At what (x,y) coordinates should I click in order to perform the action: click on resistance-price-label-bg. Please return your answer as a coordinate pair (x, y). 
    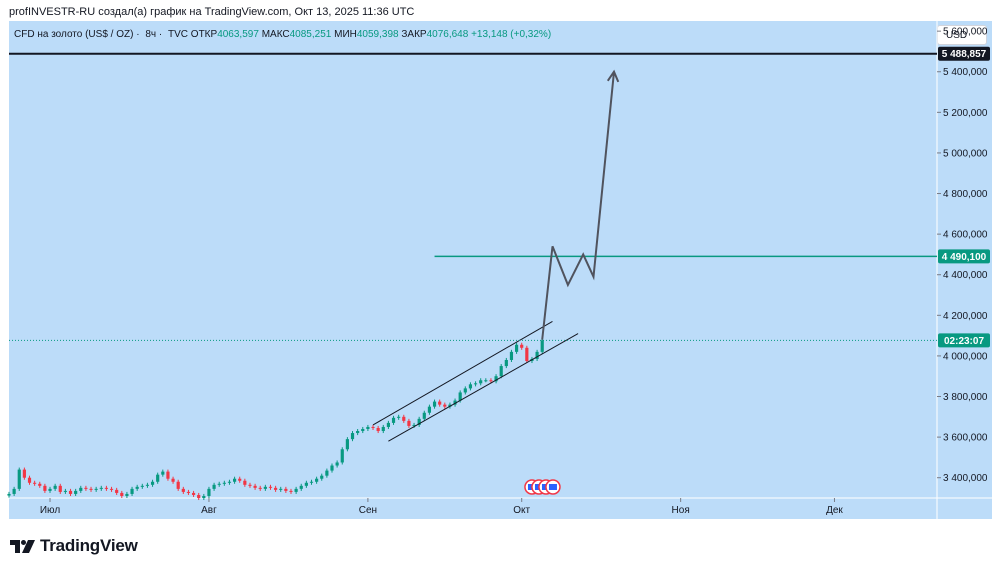
    Looking at the image, I should click on (964, 53).